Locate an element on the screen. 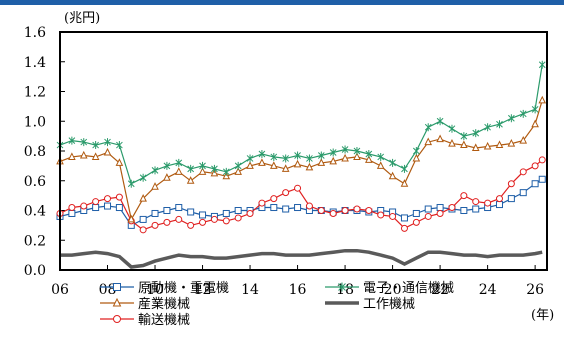  top-accent-bar is located at coordinates (282, 2).